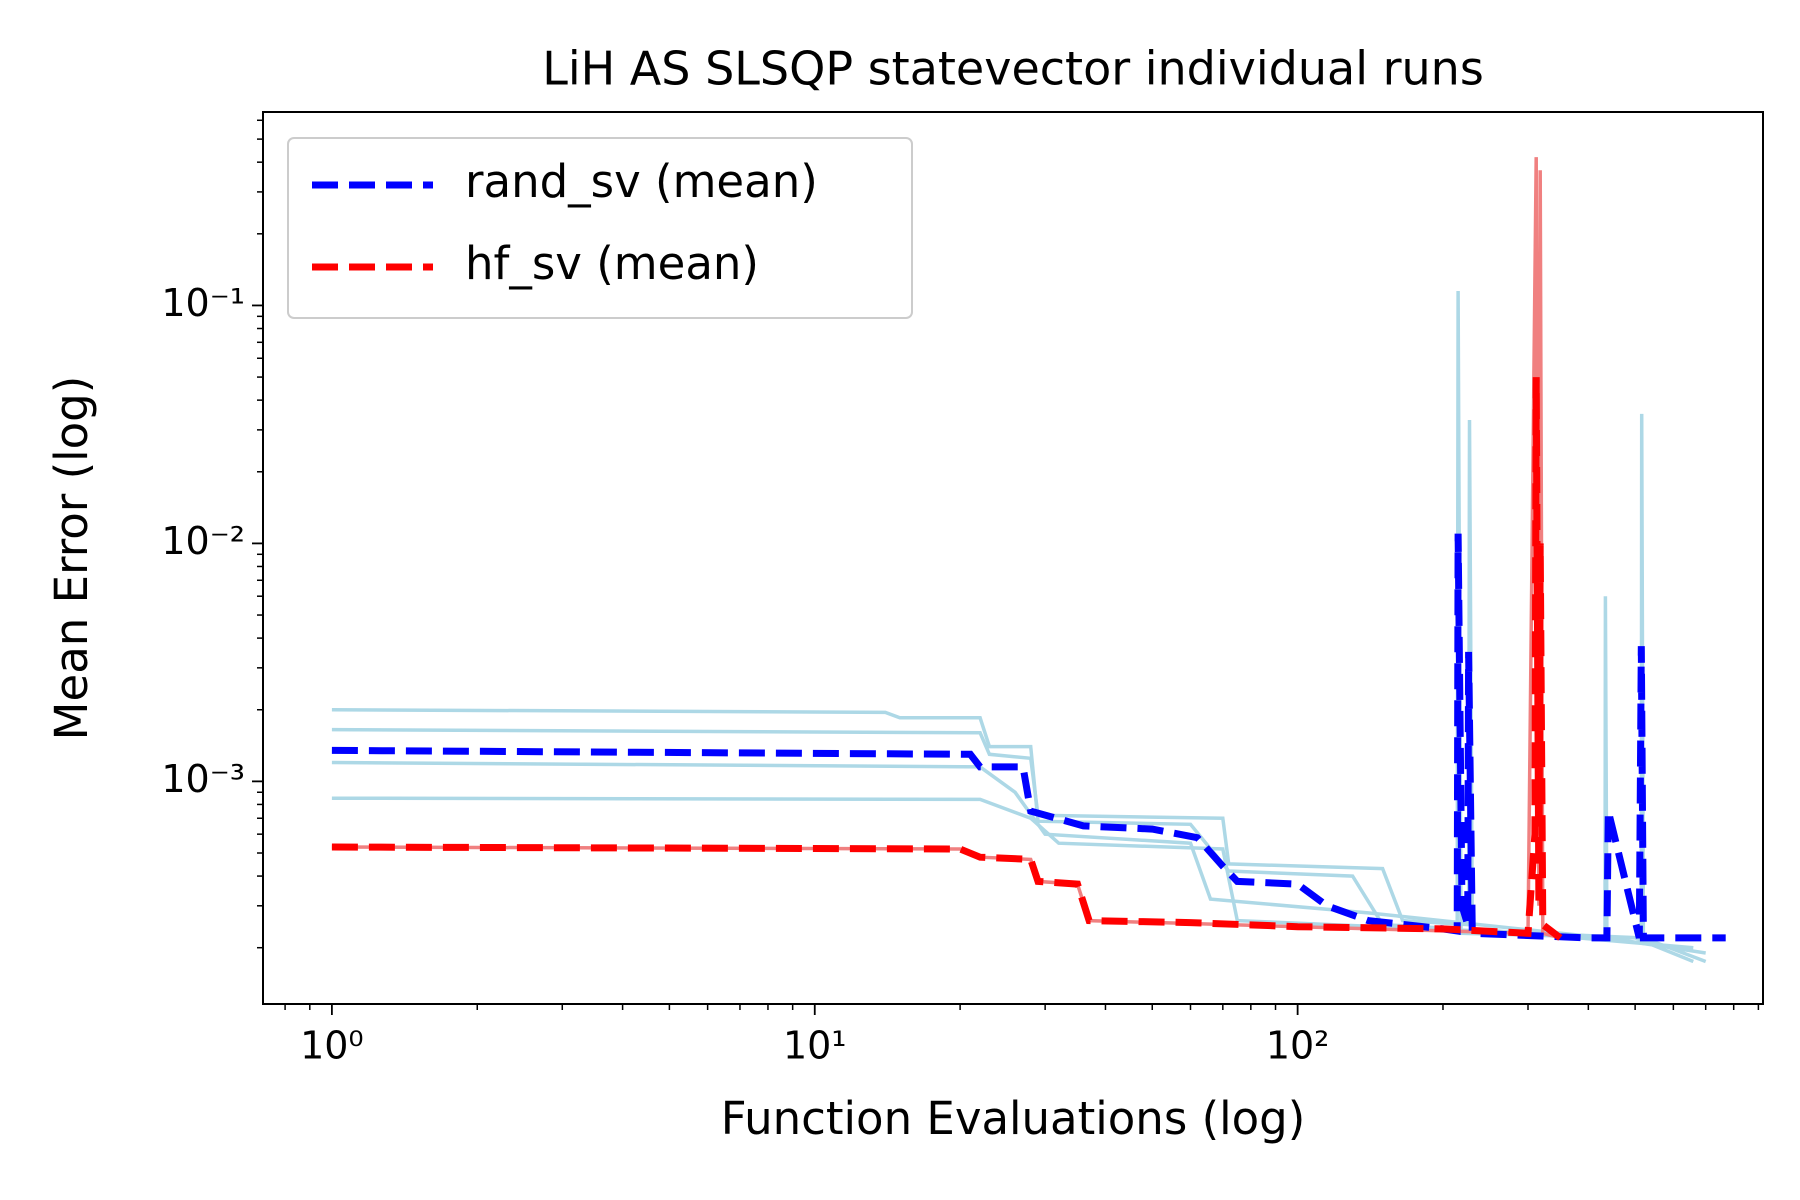 This screenshot has width=1800, height=1200. What do you see at coordinates (815, 1046) in the screenshot?
I see `x-tick-label: 10¹` at bounding box center [815, 1046].